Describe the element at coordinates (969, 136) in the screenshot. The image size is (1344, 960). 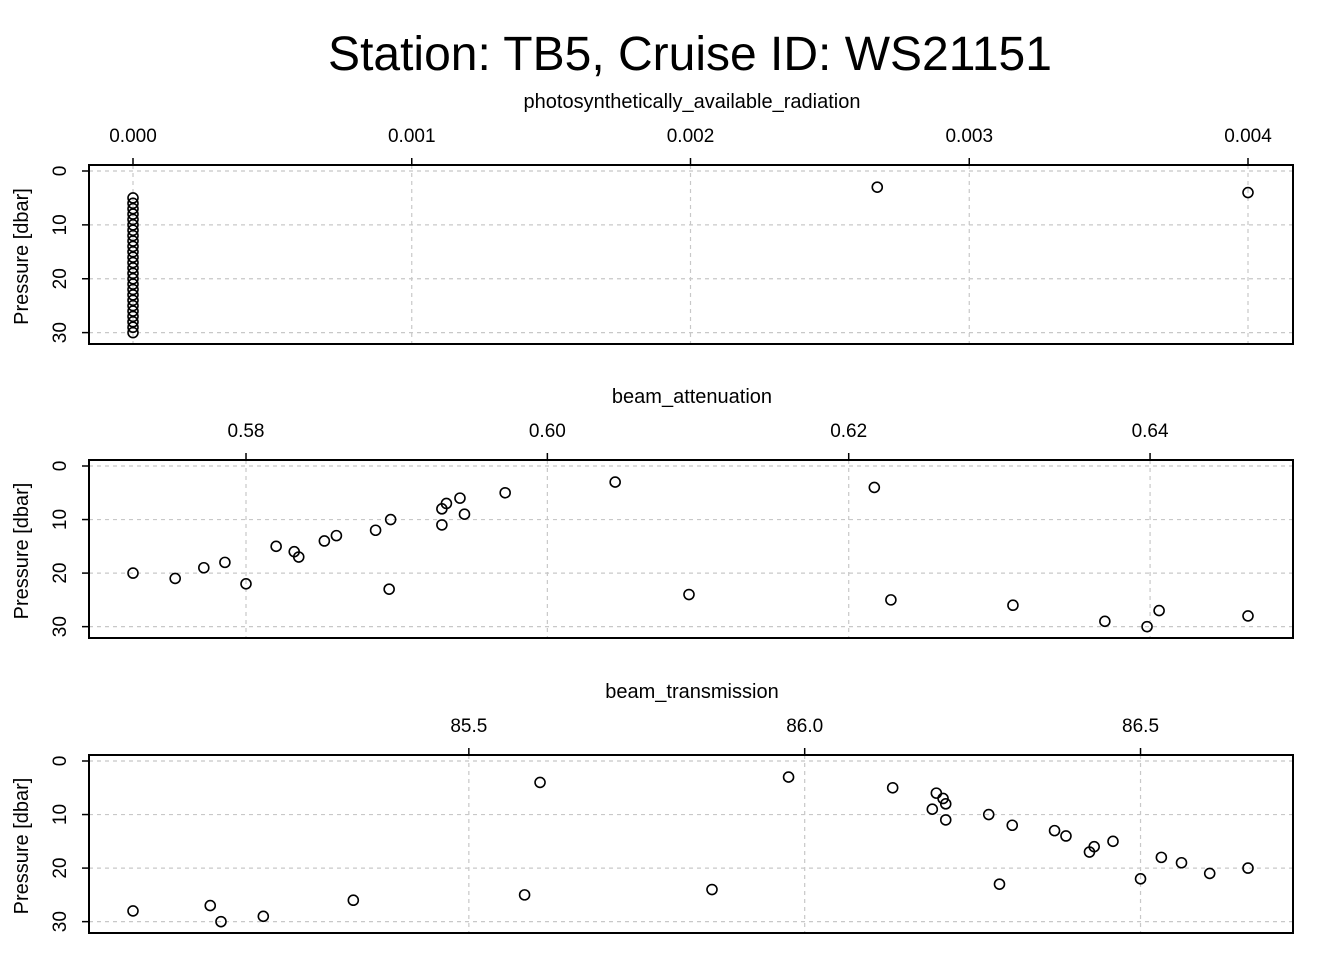
I see `x-tick-label: 0.003` at that location.